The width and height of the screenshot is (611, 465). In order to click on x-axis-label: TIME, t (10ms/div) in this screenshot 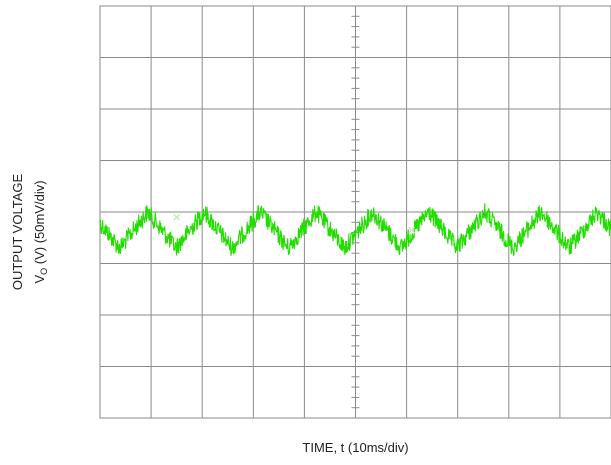, I will do `click(355, 447)`.